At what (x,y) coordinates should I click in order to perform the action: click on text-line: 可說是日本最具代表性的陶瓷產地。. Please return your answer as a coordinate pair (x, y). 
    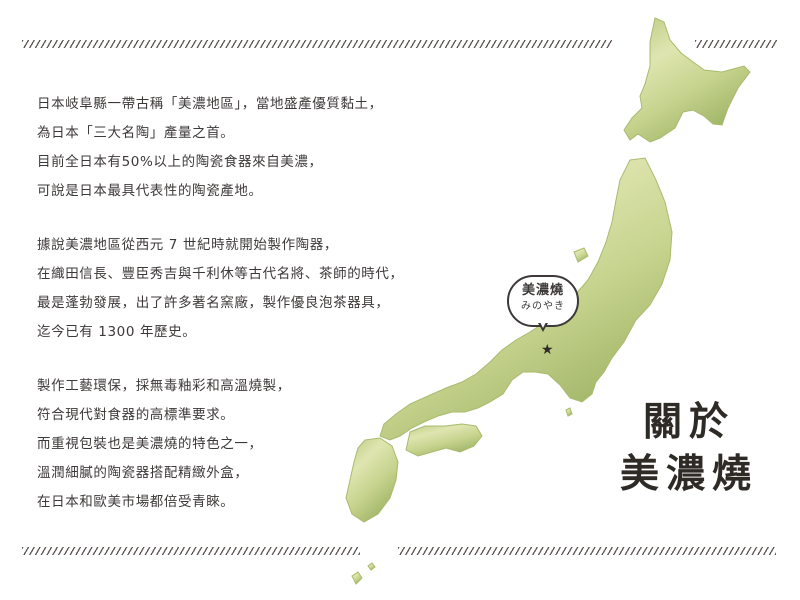
    Looking at the image, I should click on (150, 191).